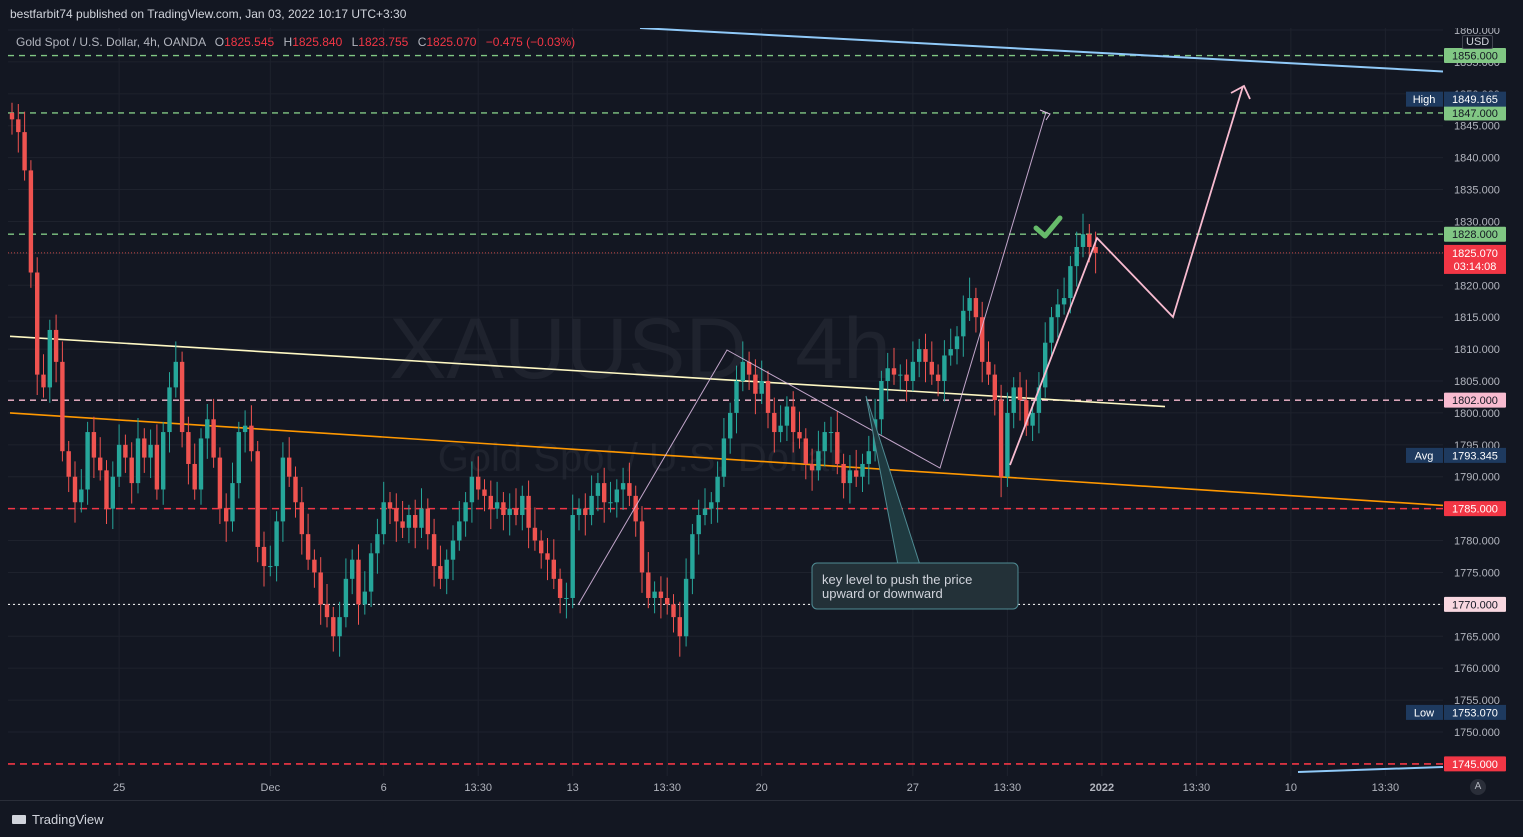  Describe the element at coordinates (1475, 113) in the screenshot. I see `price-level-tag` at that location.